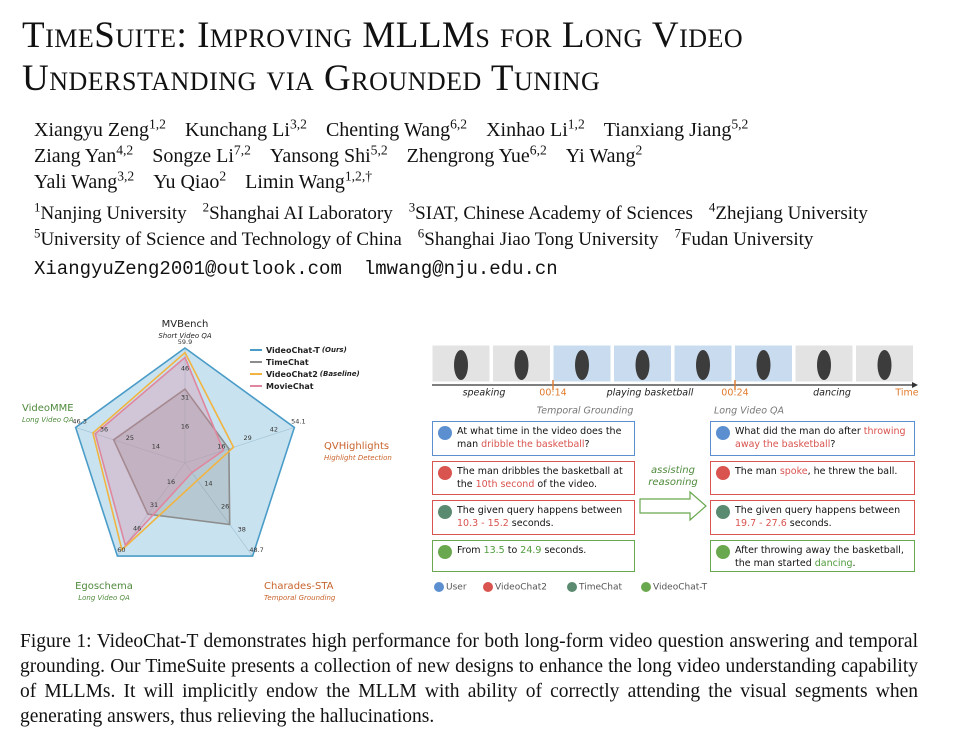 The image size is (962, 739). Describe the element at coordinates (818, 510) in the screenshot. I see `message-text: The given query happens between` at that location.